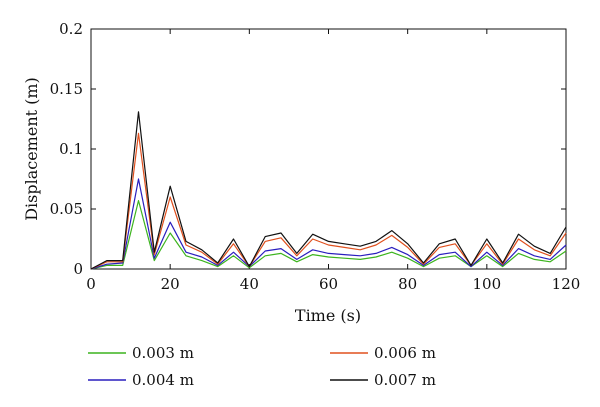  I want to click on x-tick-label: 60, so click(328, 284).